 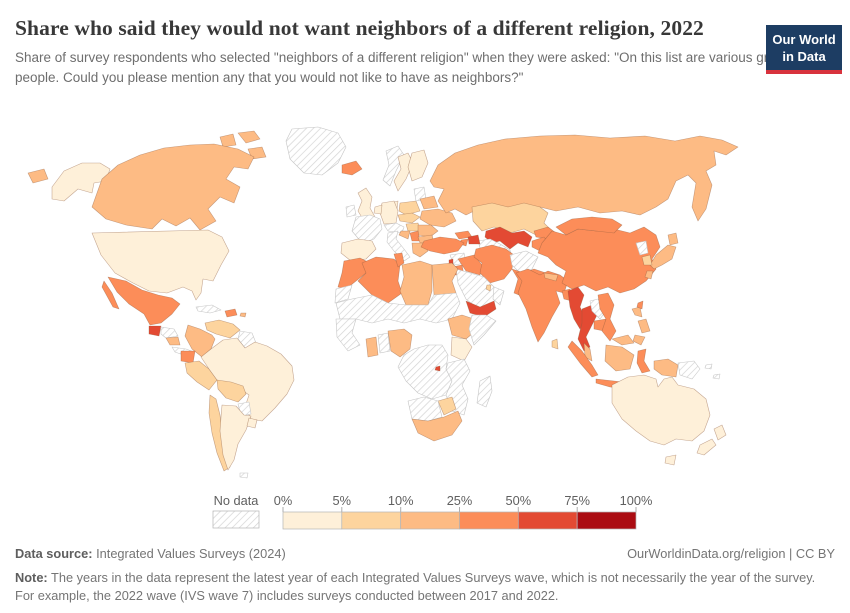 What do you see at coordinates (208, 309) in the screenshot?
I see `country-cuba` at bounding box center [208, 309].